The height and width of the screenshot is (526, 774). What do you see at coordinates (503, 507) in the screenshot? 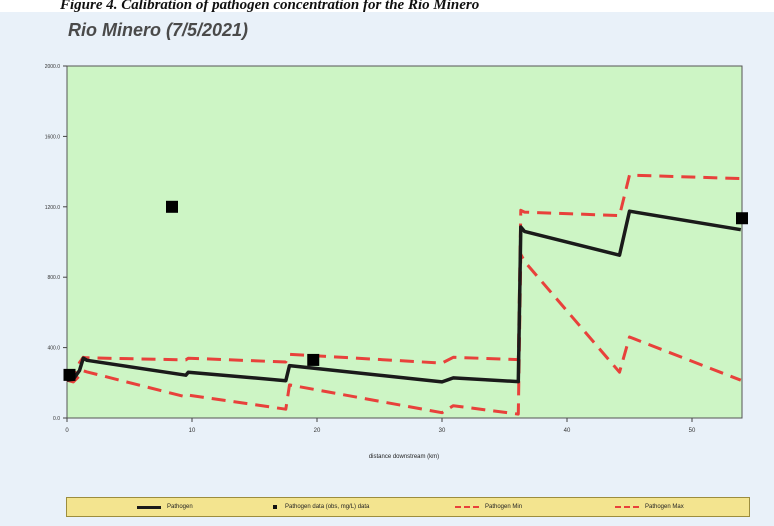
I see `legend-label: Pathogen Min` at bounding box center [503, 507].